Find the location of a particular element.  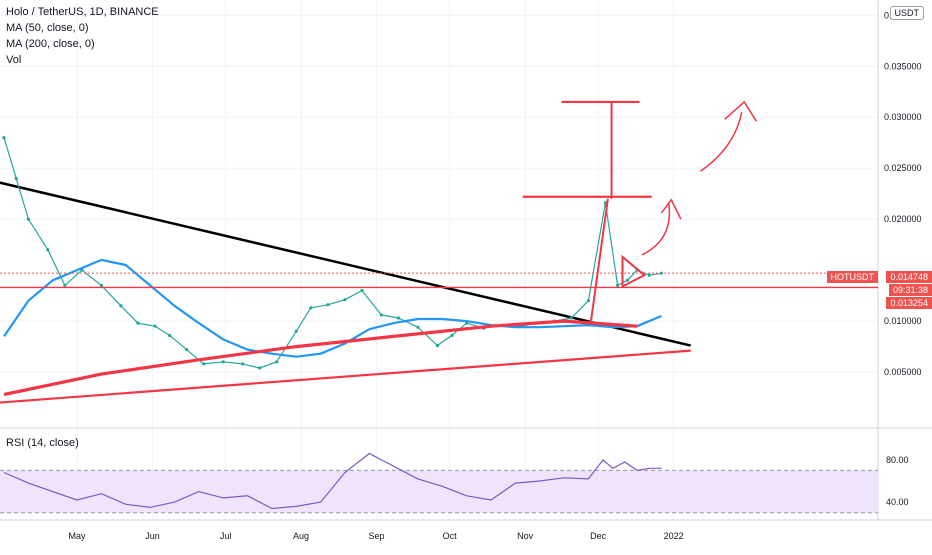

rsi-band is located at coordinates (439, 491).